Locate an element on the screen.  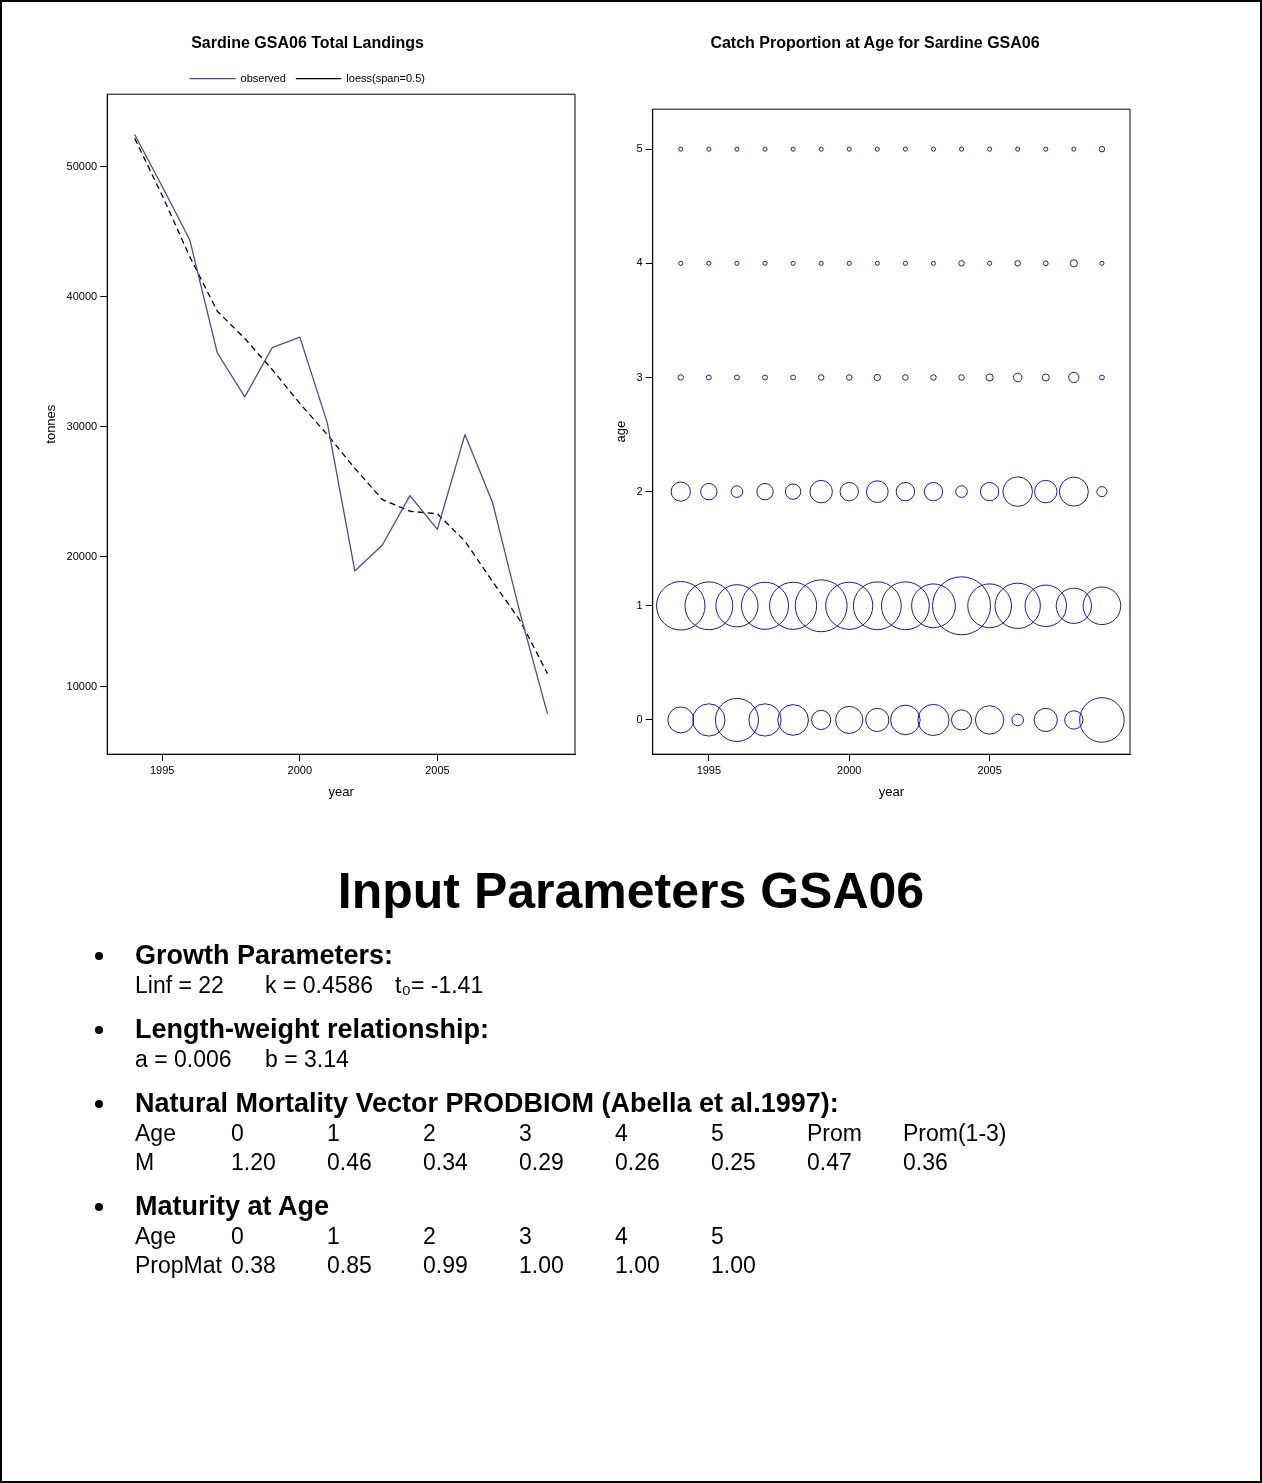
text: Input Parameters GSA06 is located at coordinates (631, 891).